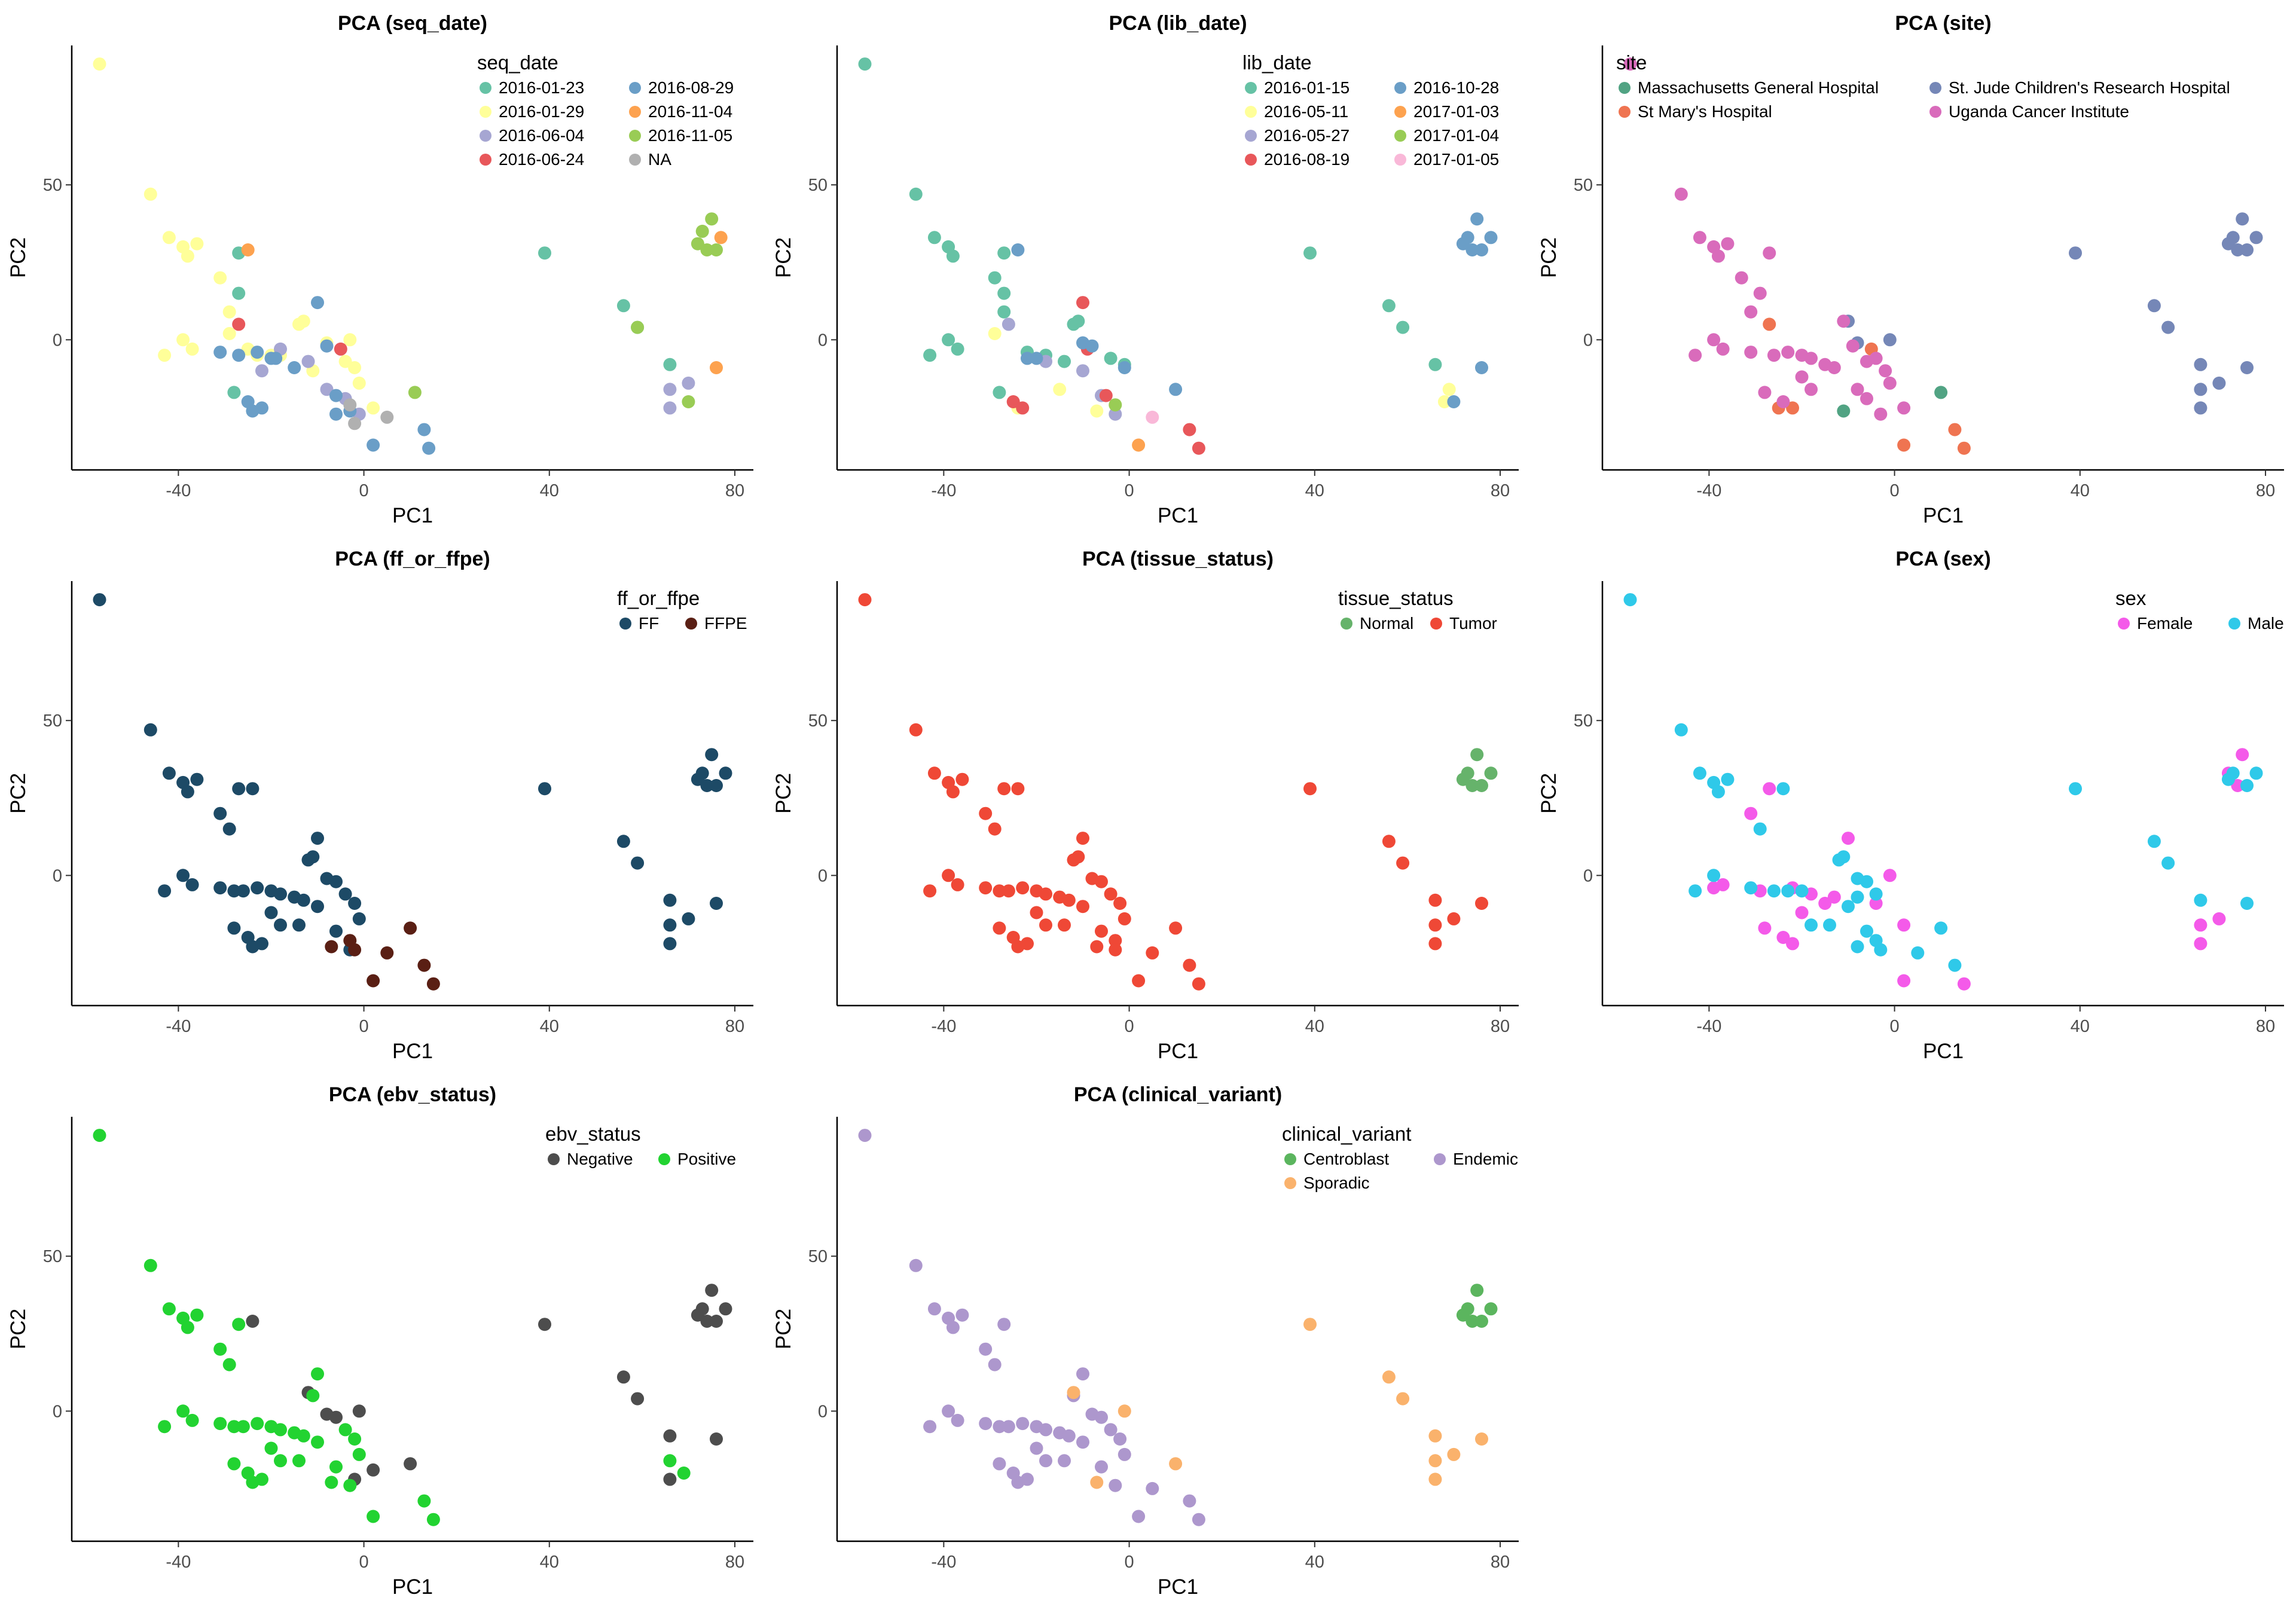  Describe the element at coordinates (783, 794) in the screenshot. I see `y-axis-label: PC2` at that location.